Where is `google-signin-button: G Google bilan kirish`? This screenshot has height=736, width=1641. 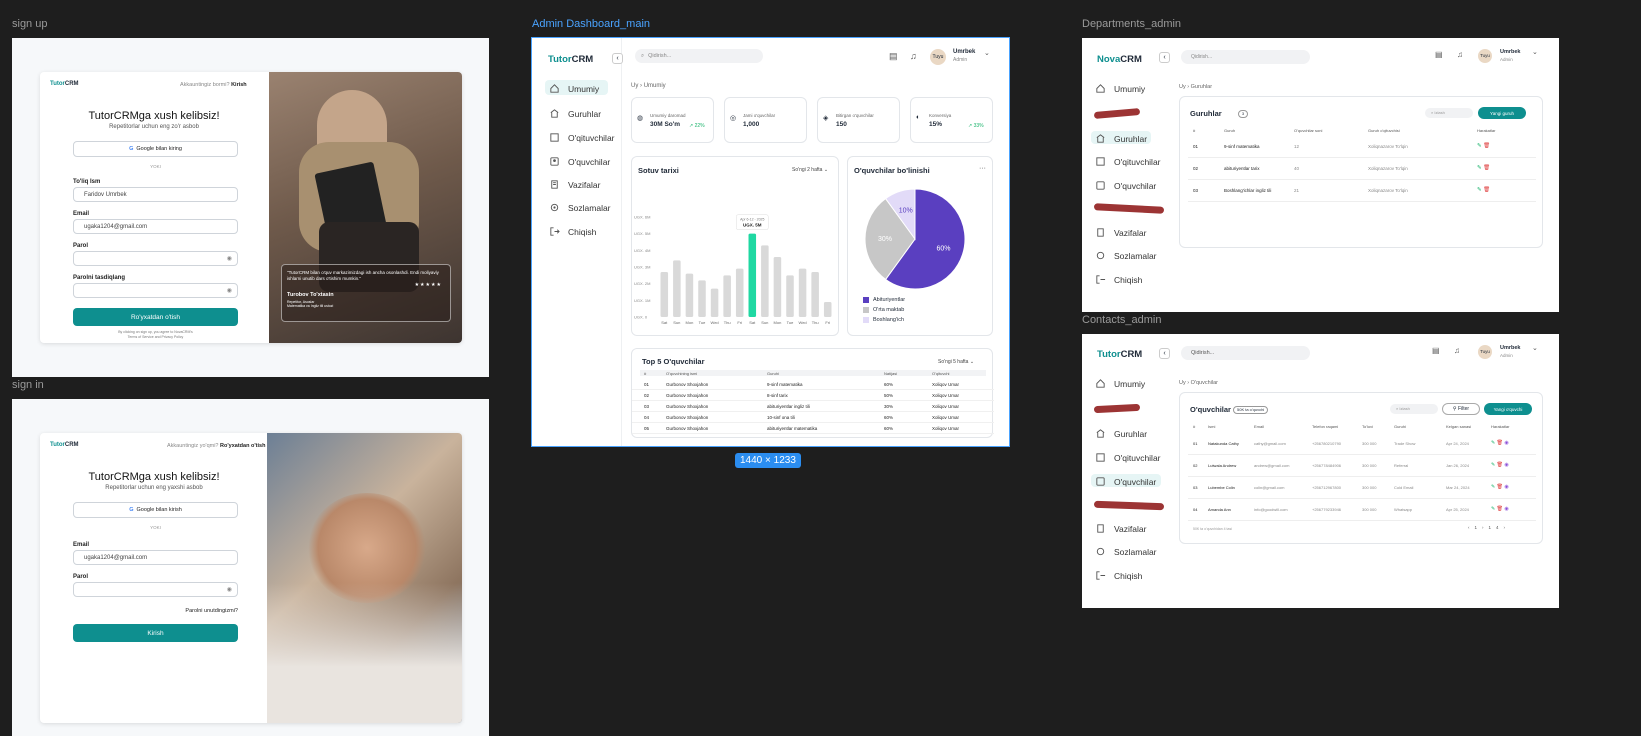 google-signin-button: G Google bilan kirish is located at coordinates (155, 510).